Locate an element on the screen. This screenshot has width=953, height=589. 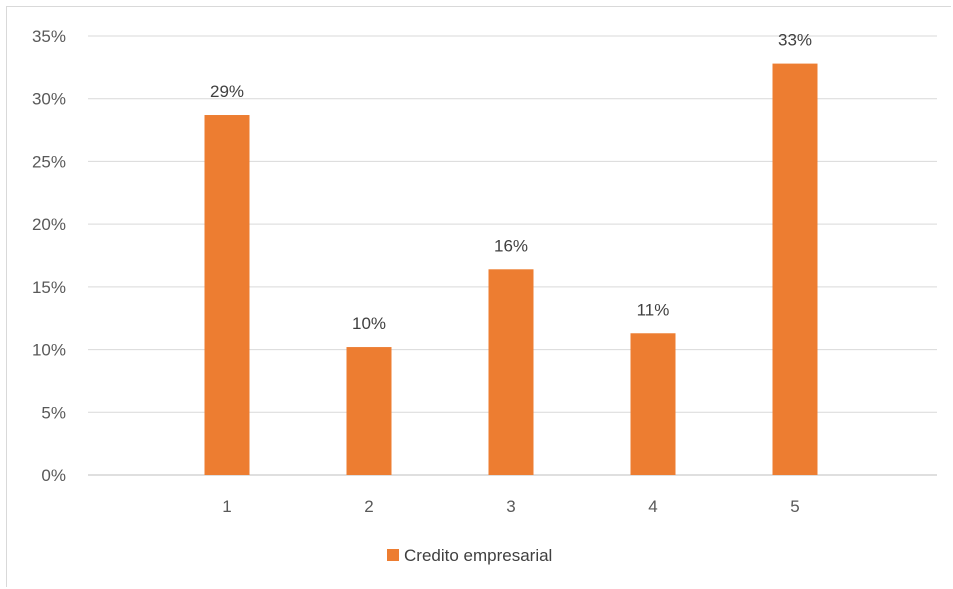
data-label: 33% is located at coordinates (795, 40).